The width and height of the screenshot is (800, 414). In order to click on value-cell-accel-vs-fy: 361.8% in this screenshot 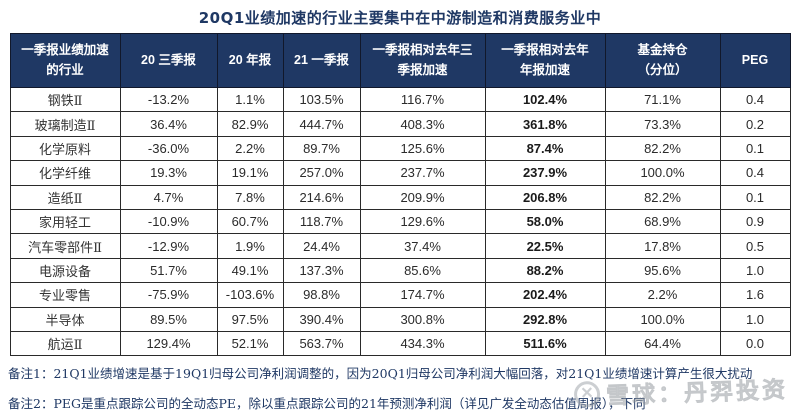, I will do `click(545, 124)`.